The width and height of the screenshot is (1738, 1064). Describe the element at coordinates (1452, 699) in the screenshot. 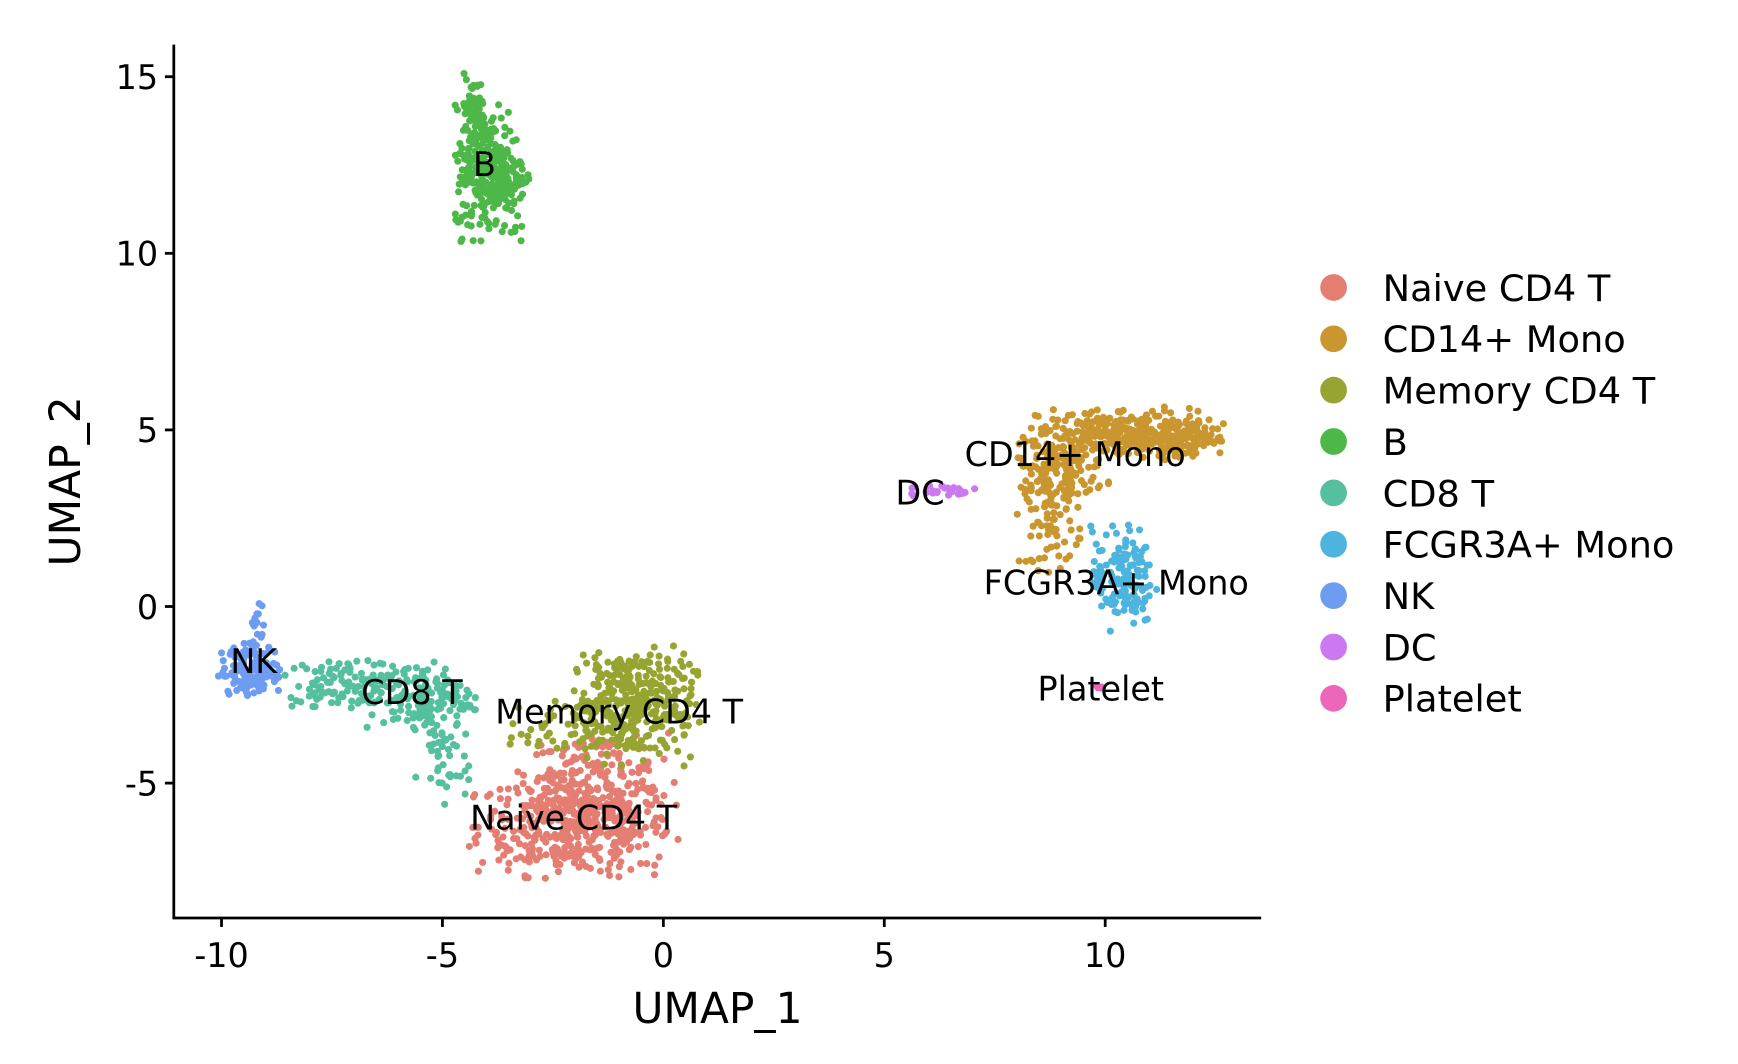

I see `legend-label: Platelet` at that location.